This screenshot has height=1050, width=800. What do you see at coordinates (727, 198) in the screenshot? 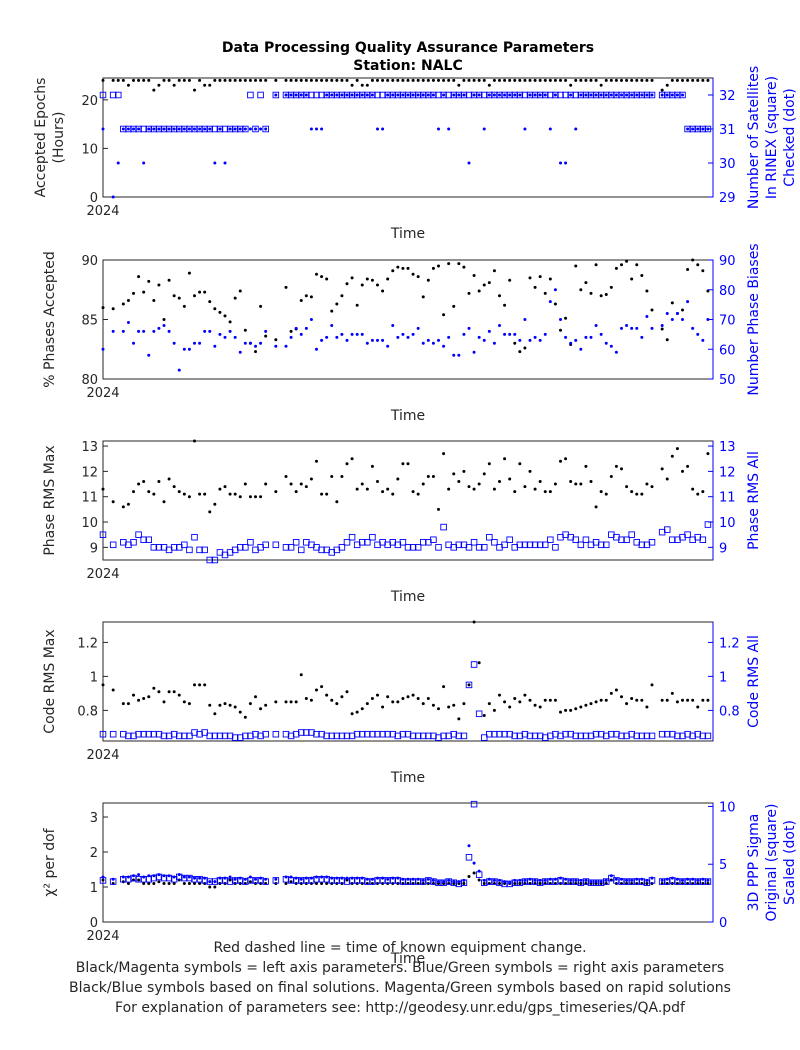
I see `right-tick-label: 29` at bounding box center [727, 198].